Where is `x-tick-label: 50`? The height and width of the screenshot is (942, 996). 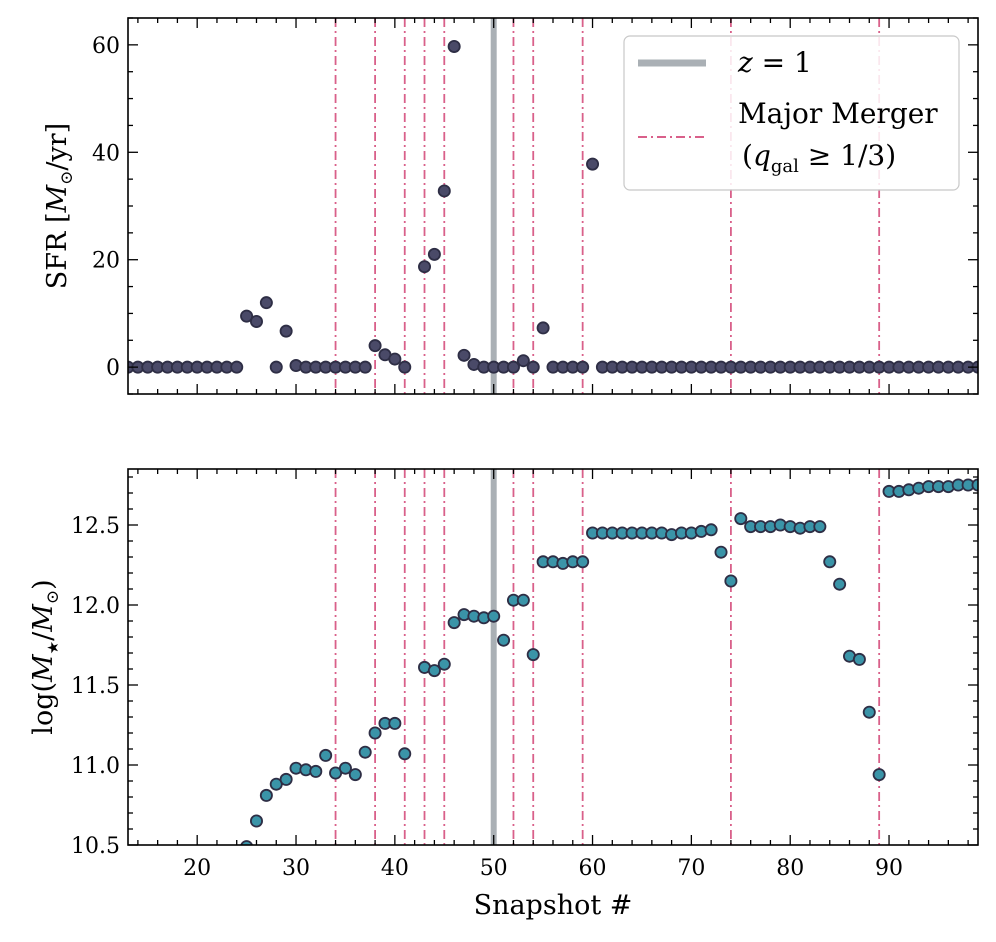
x-tick-label: 50 is located at coordinates (494, 868).